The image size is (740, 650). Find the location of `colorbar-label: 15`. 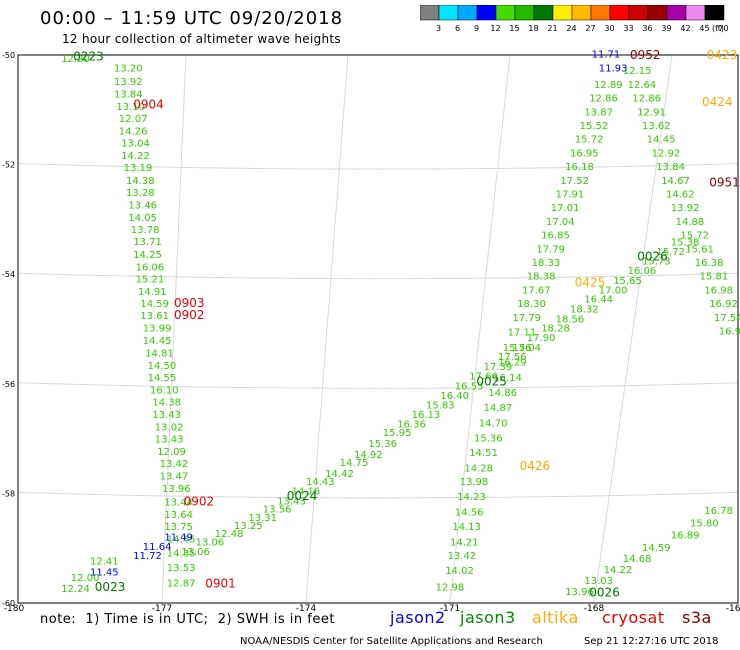

colorbar-label: 15 is located at coordinates (514, 28).